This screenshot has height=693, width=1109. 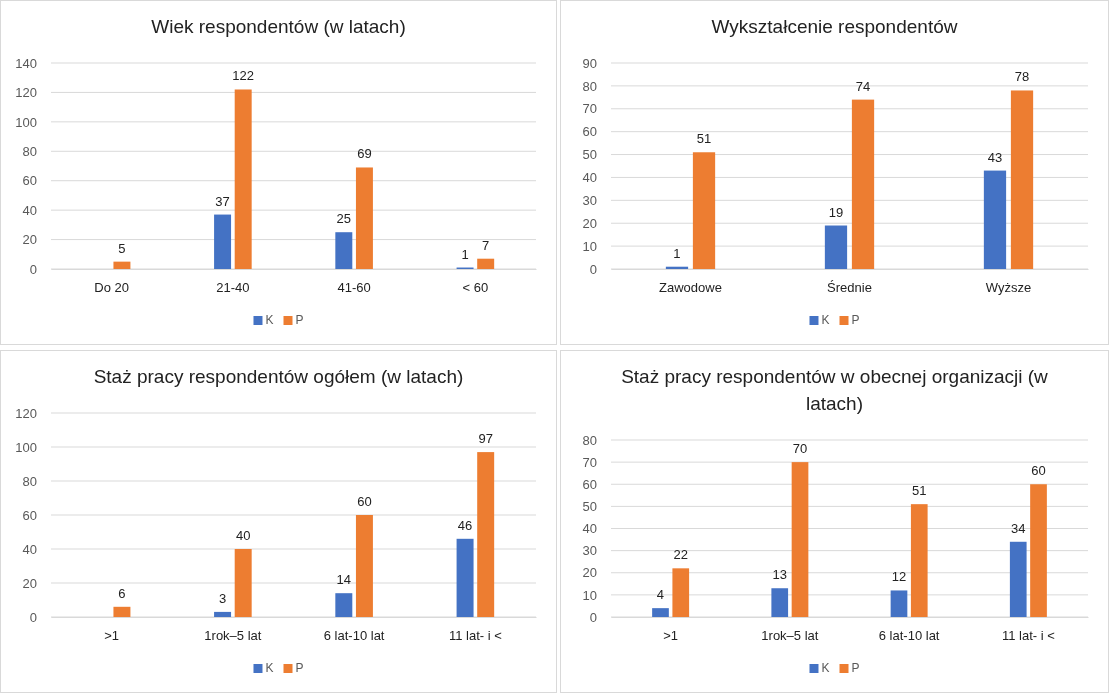 What do you see at coordinates (485, 439) in the screenshot?
I see `data-label: 97` at bounding box center [485, 439].